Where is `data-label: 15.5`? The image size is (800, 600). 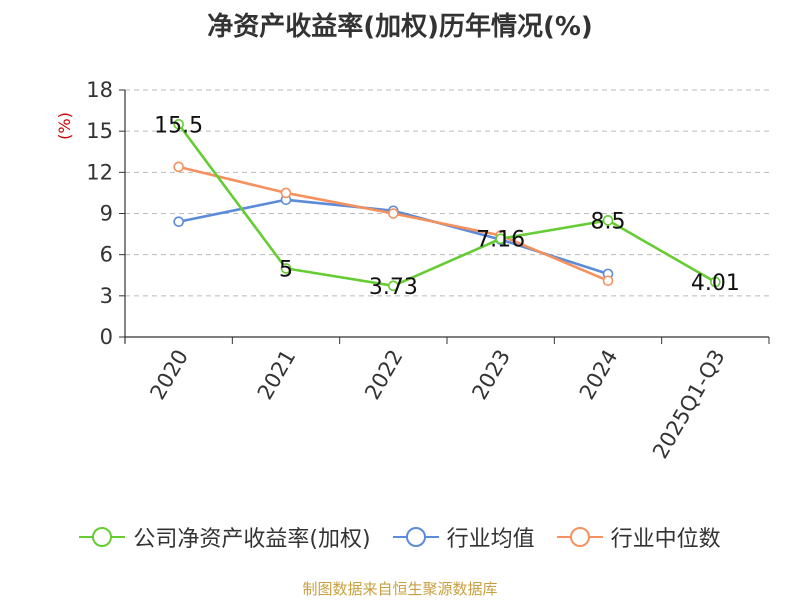 data-label: 15.5 is located at coordinates (178, 125).